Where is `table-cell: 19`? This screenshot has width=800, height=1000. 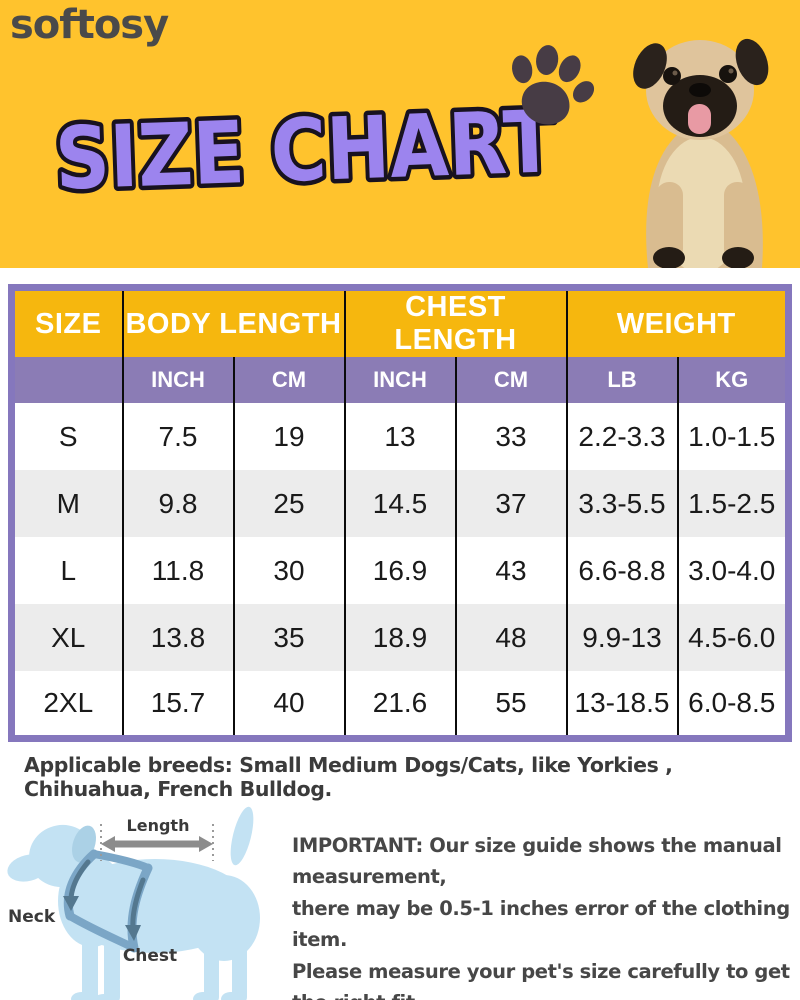 table-cell: 19 is located at coordinates (288, 436).